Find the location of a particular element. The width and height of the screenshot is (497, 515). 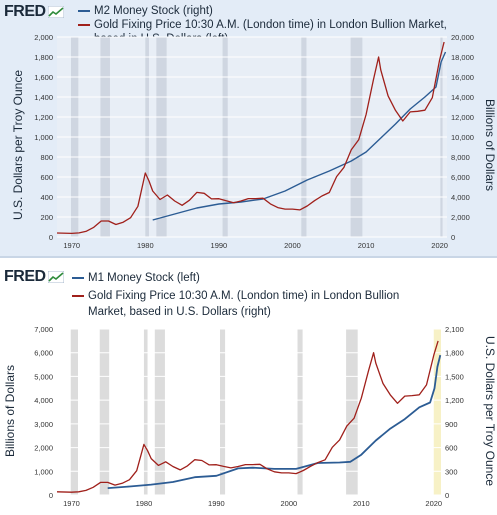

gold-legend-label-cont: Market, based in U.S. Dollars (right) is located at coordinates (179, 312).